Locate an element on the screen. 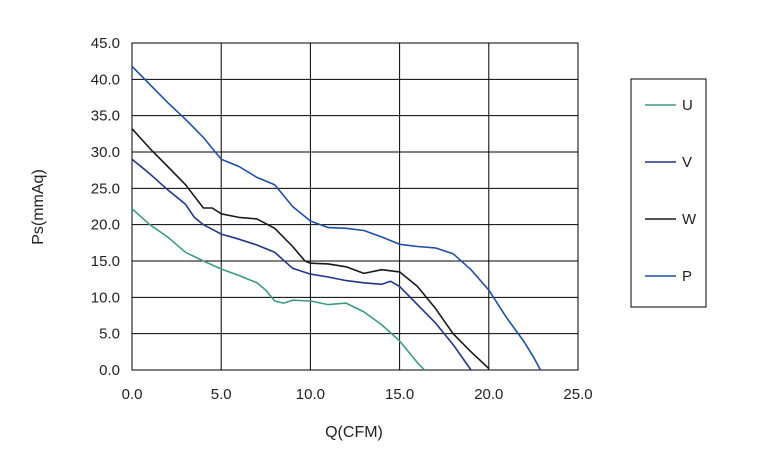 This screenshot has height=470, width=770. y-tick-label-9: 45.0 is located at coordinates (105, 43).